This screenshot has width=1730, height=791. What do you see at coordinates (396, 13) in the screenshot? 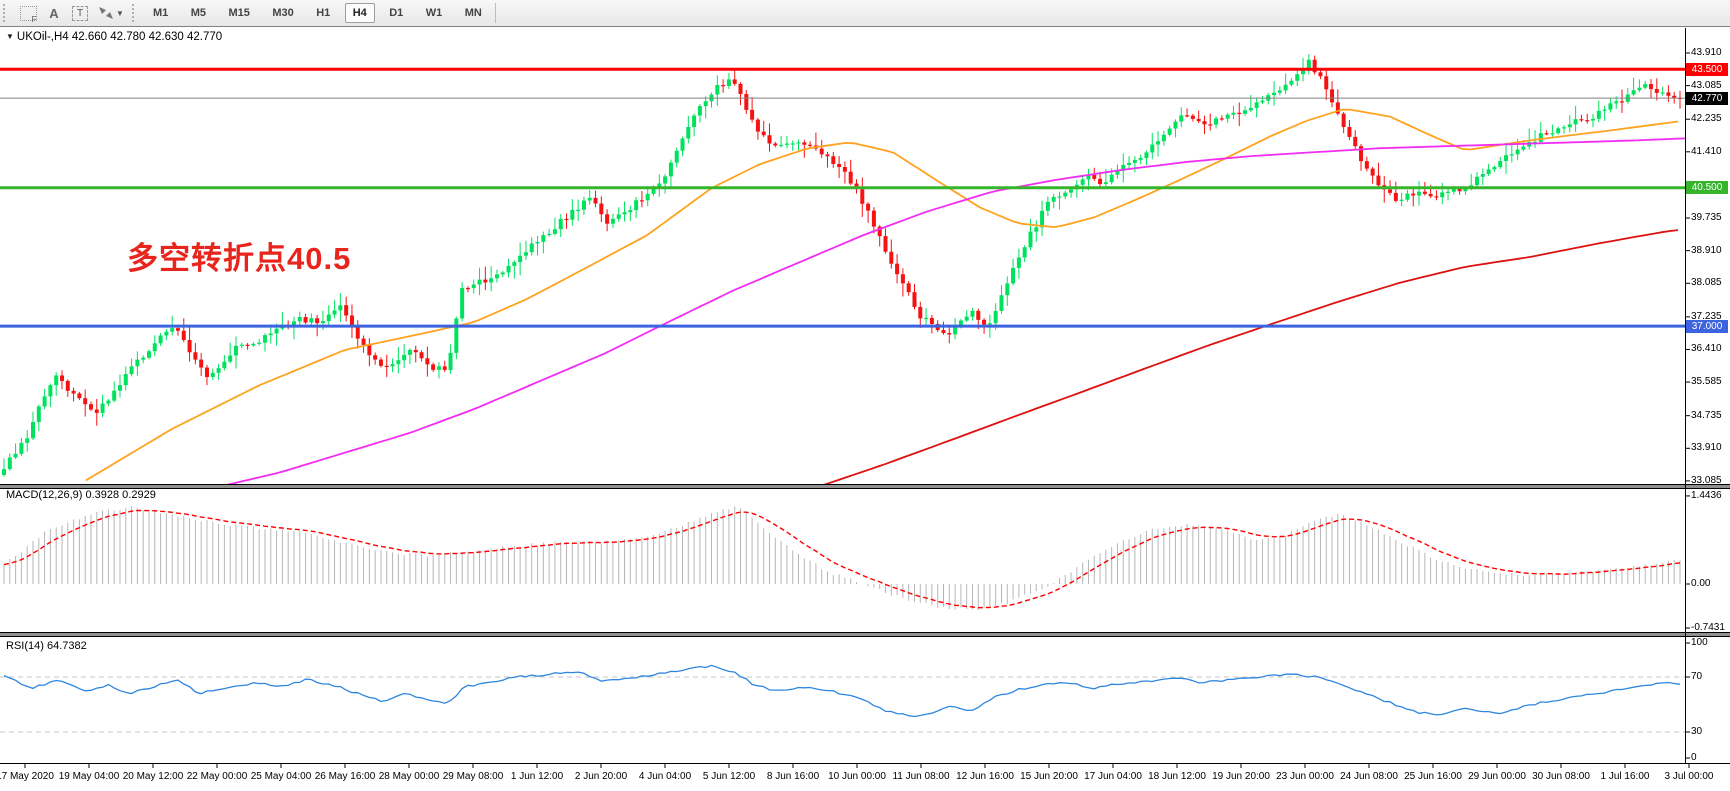
I see `timeframe-button-d1: D1` at bounding box center [396, 13].